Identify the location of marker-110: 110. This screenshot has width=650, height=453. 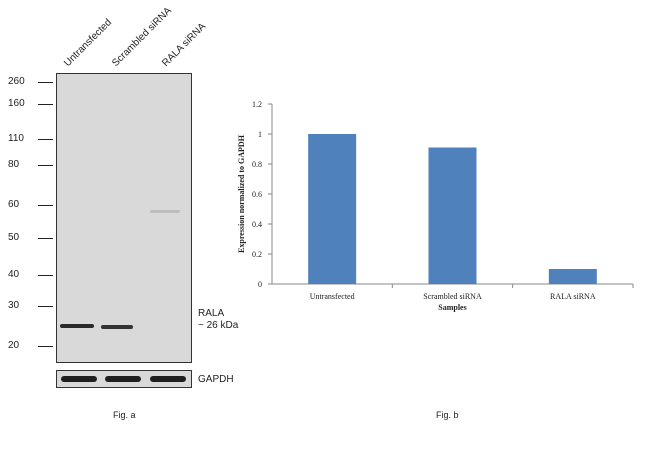
(32, 139).